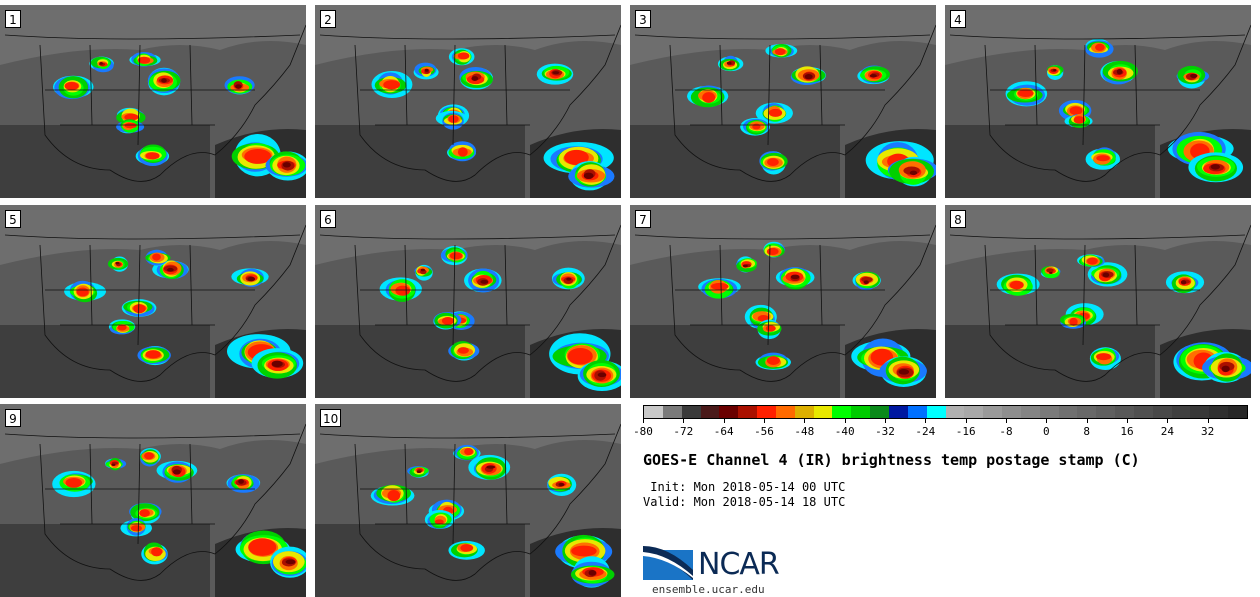 This screenshot has width=1260, height=597. Describe the element at coordinates (783, 301) in the screenshot. I see `postage-stamp-panel-7: 7` at that location.